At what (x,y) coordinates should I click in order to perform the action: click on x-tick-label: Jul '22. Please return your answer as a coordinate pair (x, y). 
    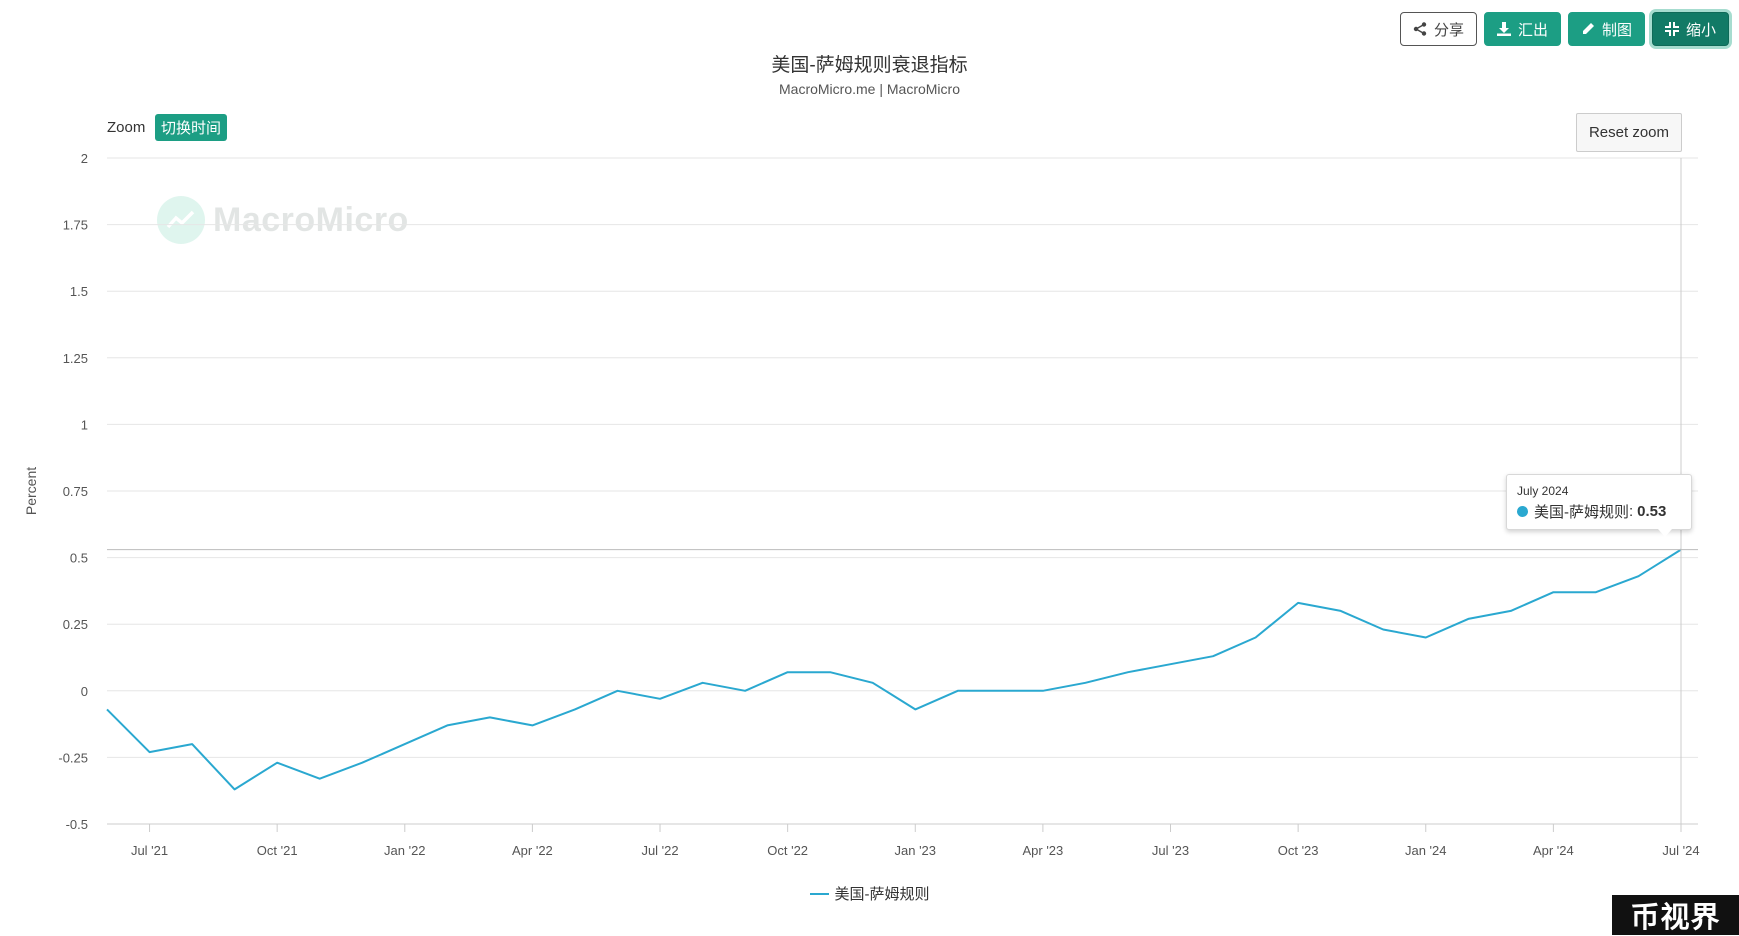
    Looking at the image, I should click on (659, 850).